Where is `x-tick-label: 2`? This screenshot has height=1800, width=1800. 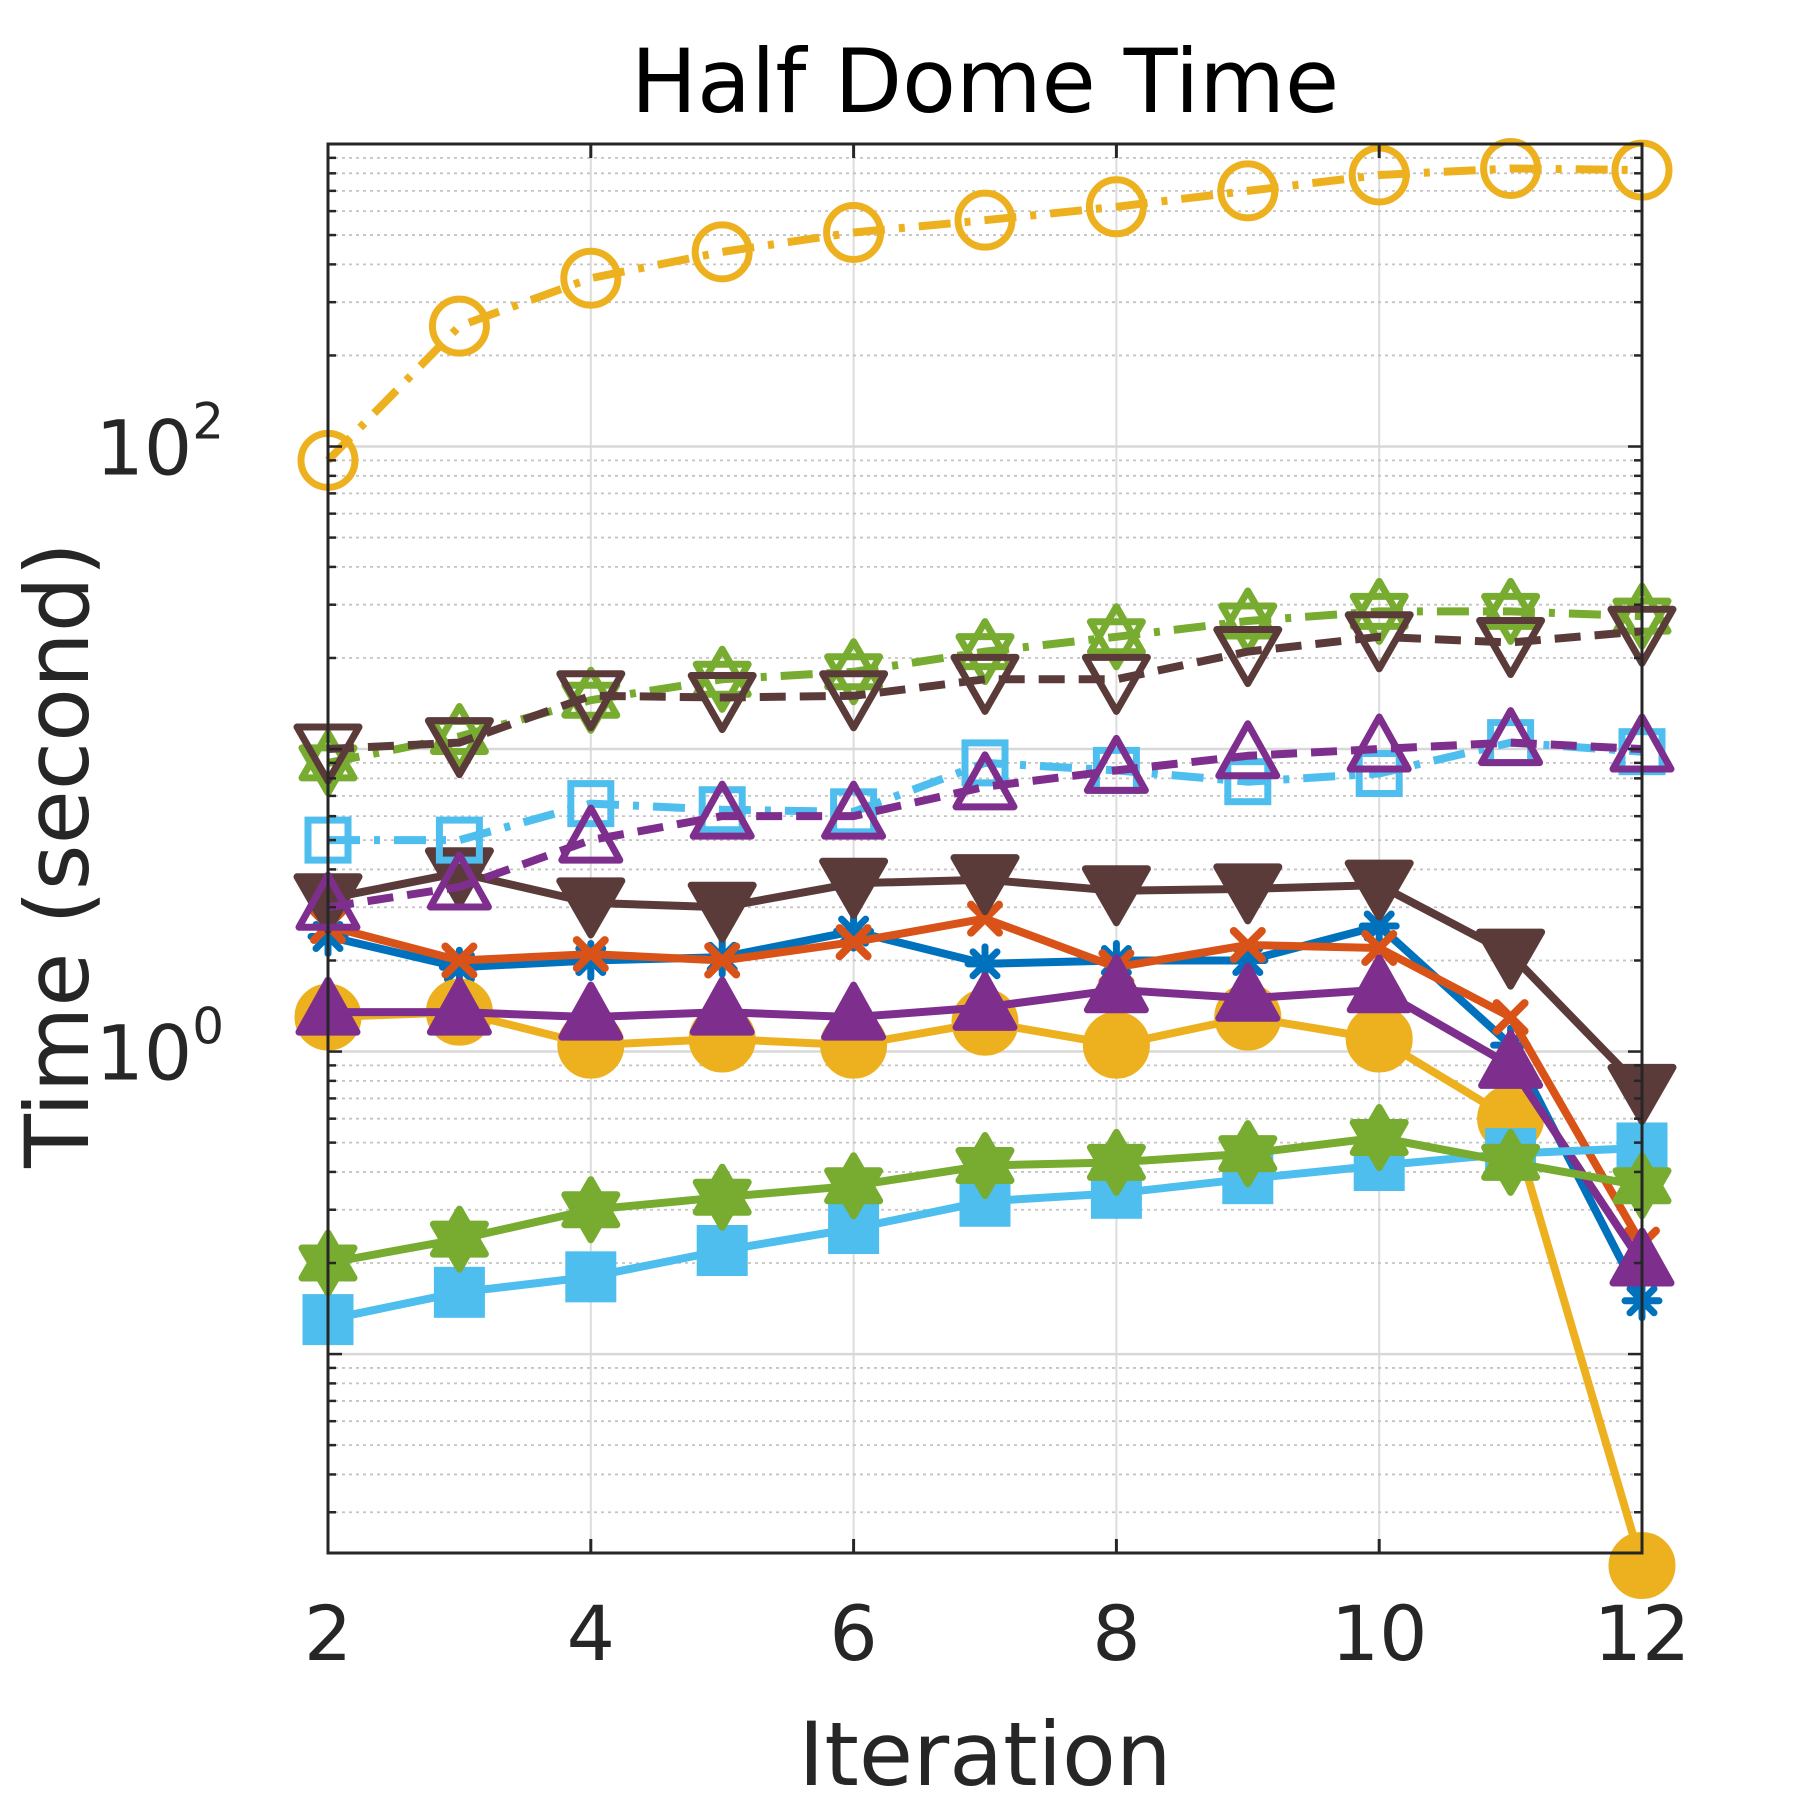
x-tick-label: 2 is located at coordinates (328, 1633).